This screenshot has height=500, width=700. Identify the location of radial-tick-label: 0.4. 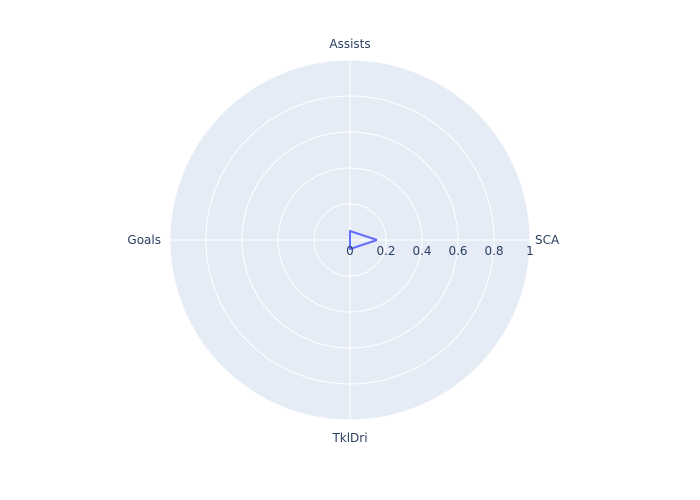
(421, 251).